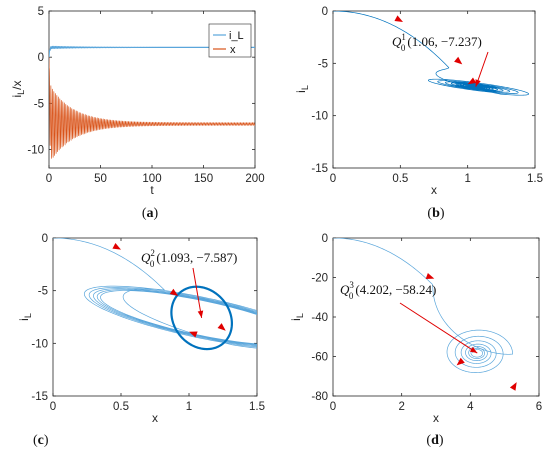 This screenshot has height=459, width=550. Describe the element at coordinates (401, 407) in the screenshot. I see `x-tick-label: 2` at that location.